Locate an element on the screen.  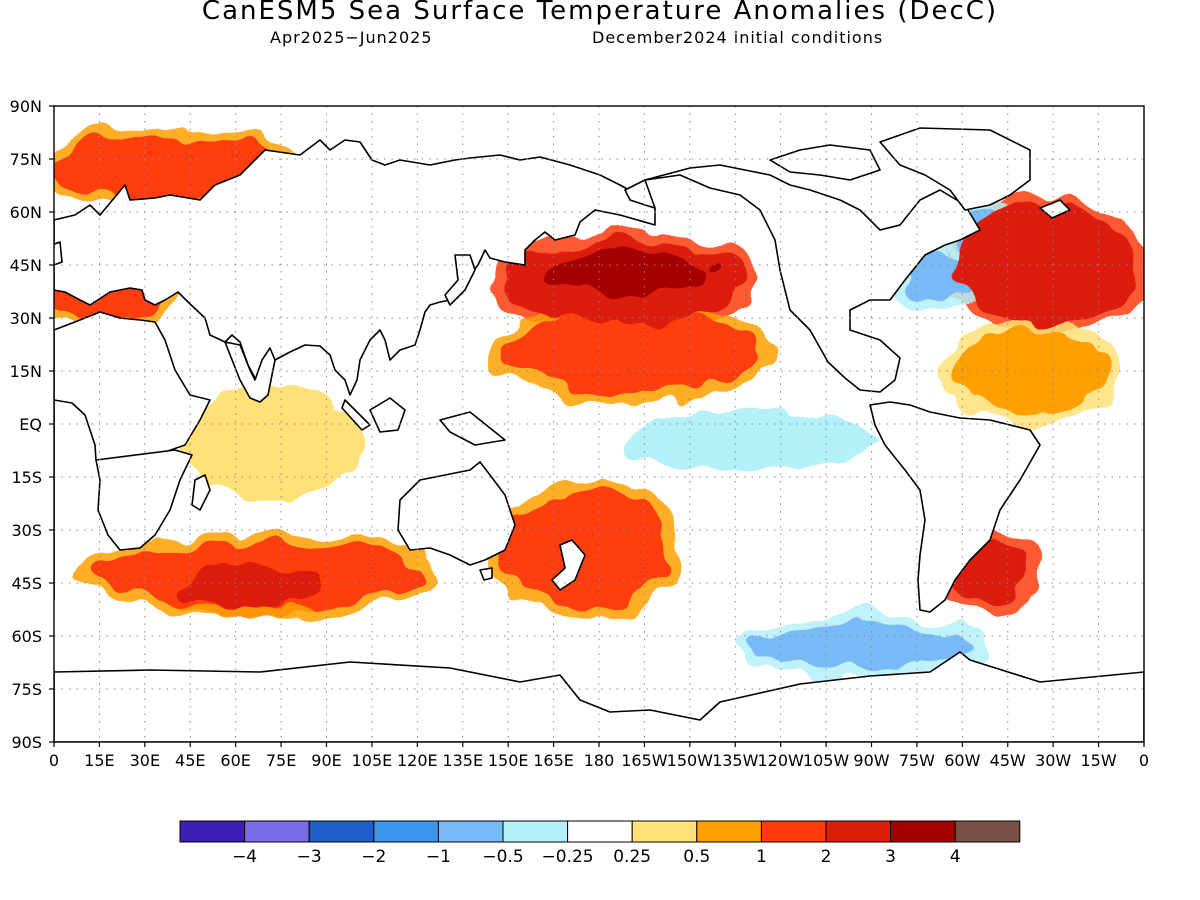
colorbar-label: −1 is located at coordinates (438, 857).